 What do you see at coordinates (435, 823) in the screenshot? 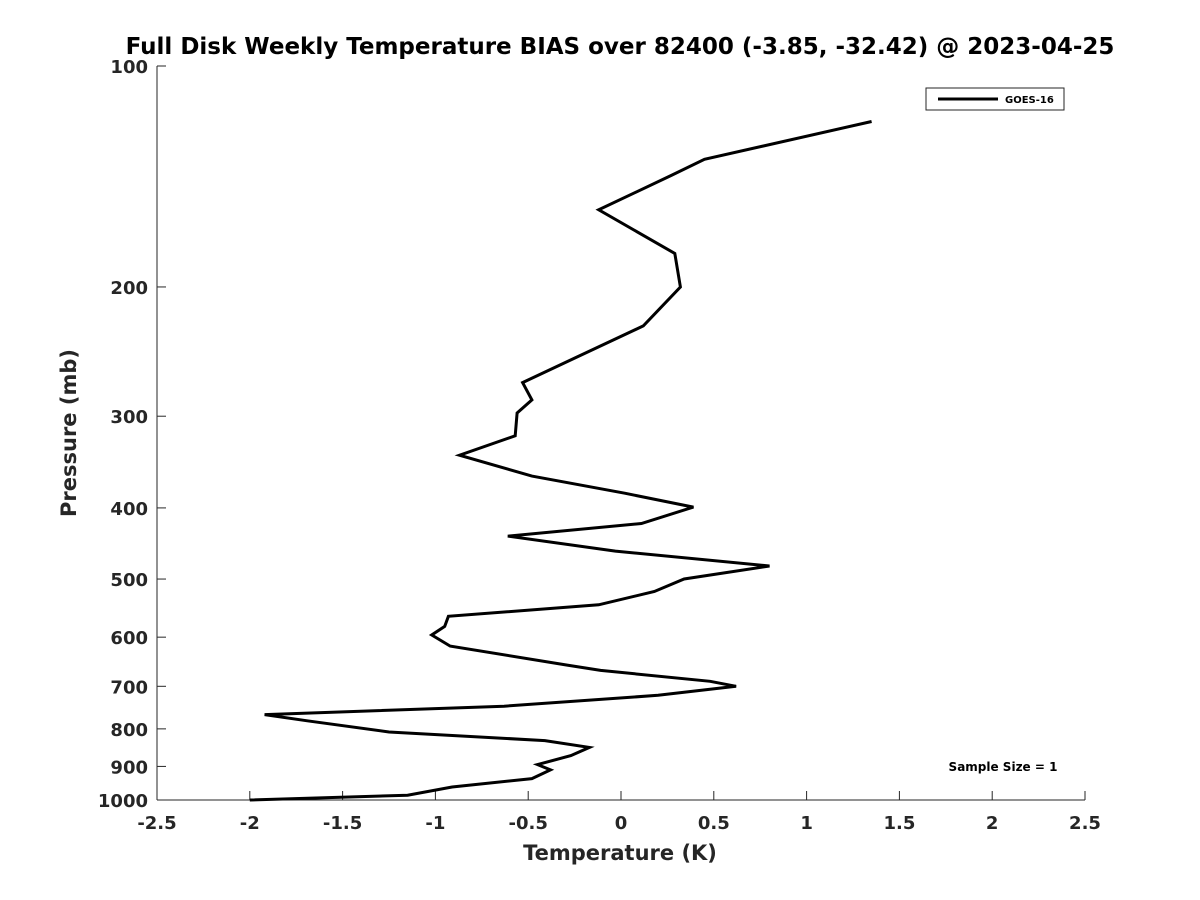
I see `x-tick-label: -1` at bounding box center [435, 823].